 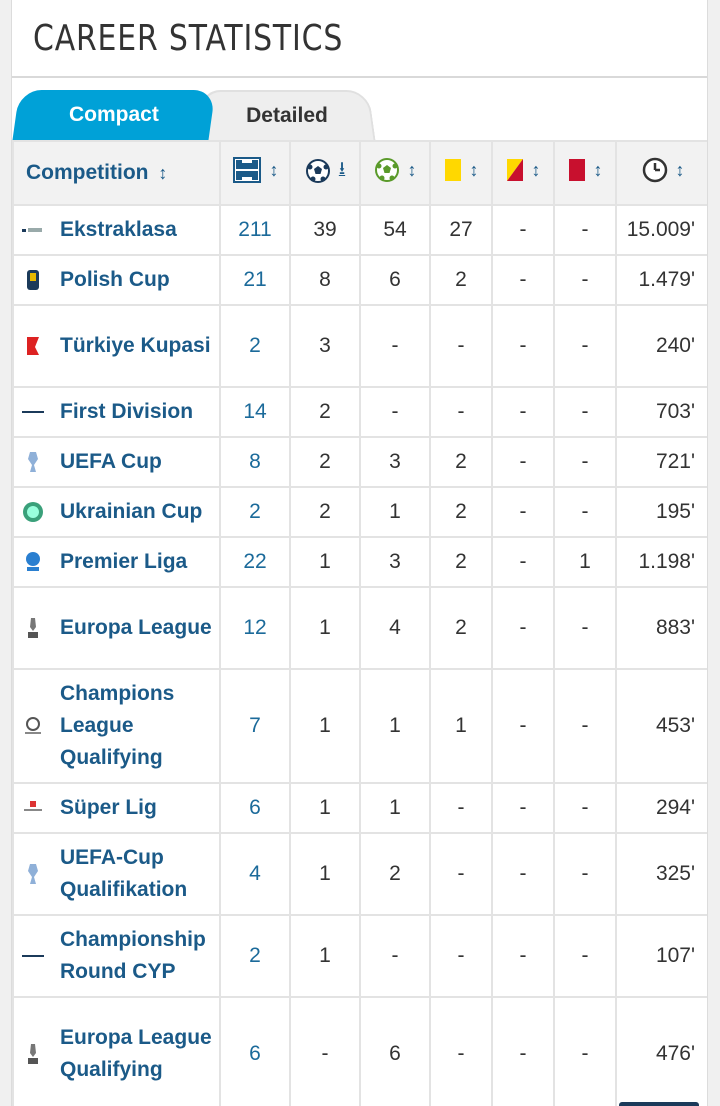 What do you see at coordinates (111, 461) in the screenshot?
I see `competition-link: UEFA Cup` at bounding box center [111, 461].